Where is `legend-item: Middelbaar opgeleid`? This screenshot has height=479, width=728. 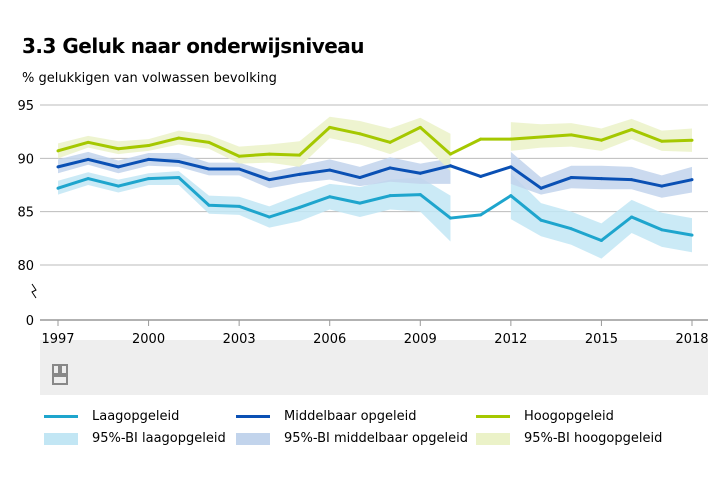
legend-item: Middelbaar opgeleid is located at coordinates (326, 416).